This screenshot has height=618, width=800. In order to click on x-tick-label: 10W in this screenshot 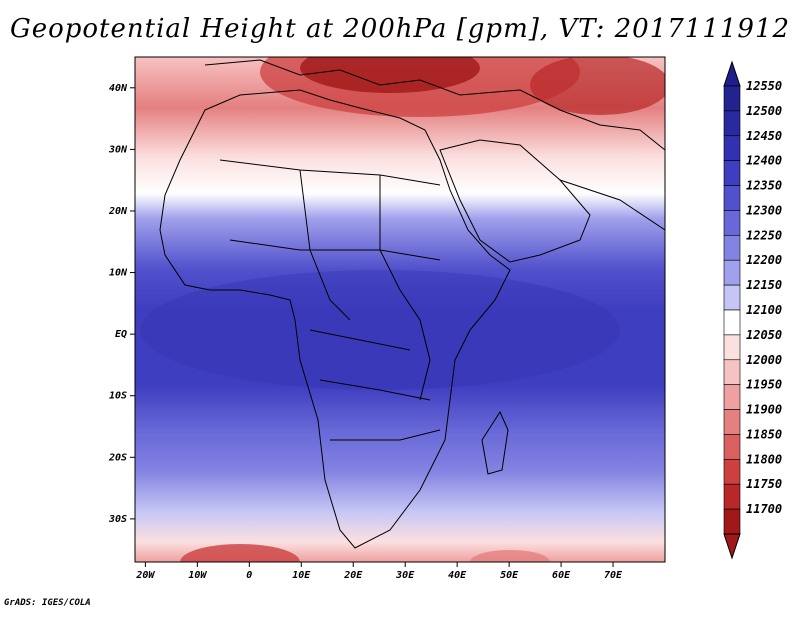, I will do `click(197, 575)`.